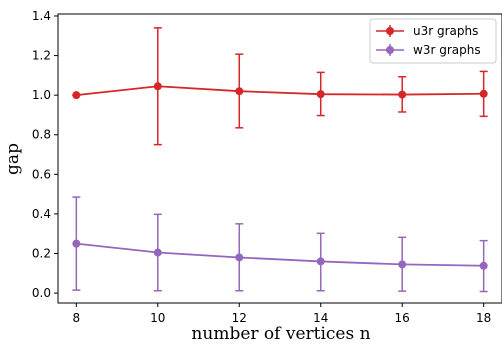 The image size is (502, 346). What do you see at coordinates (280, 334) in the screenshot?
I see `x-axis-label: number of vertices n` at bounding box center [280, 334].